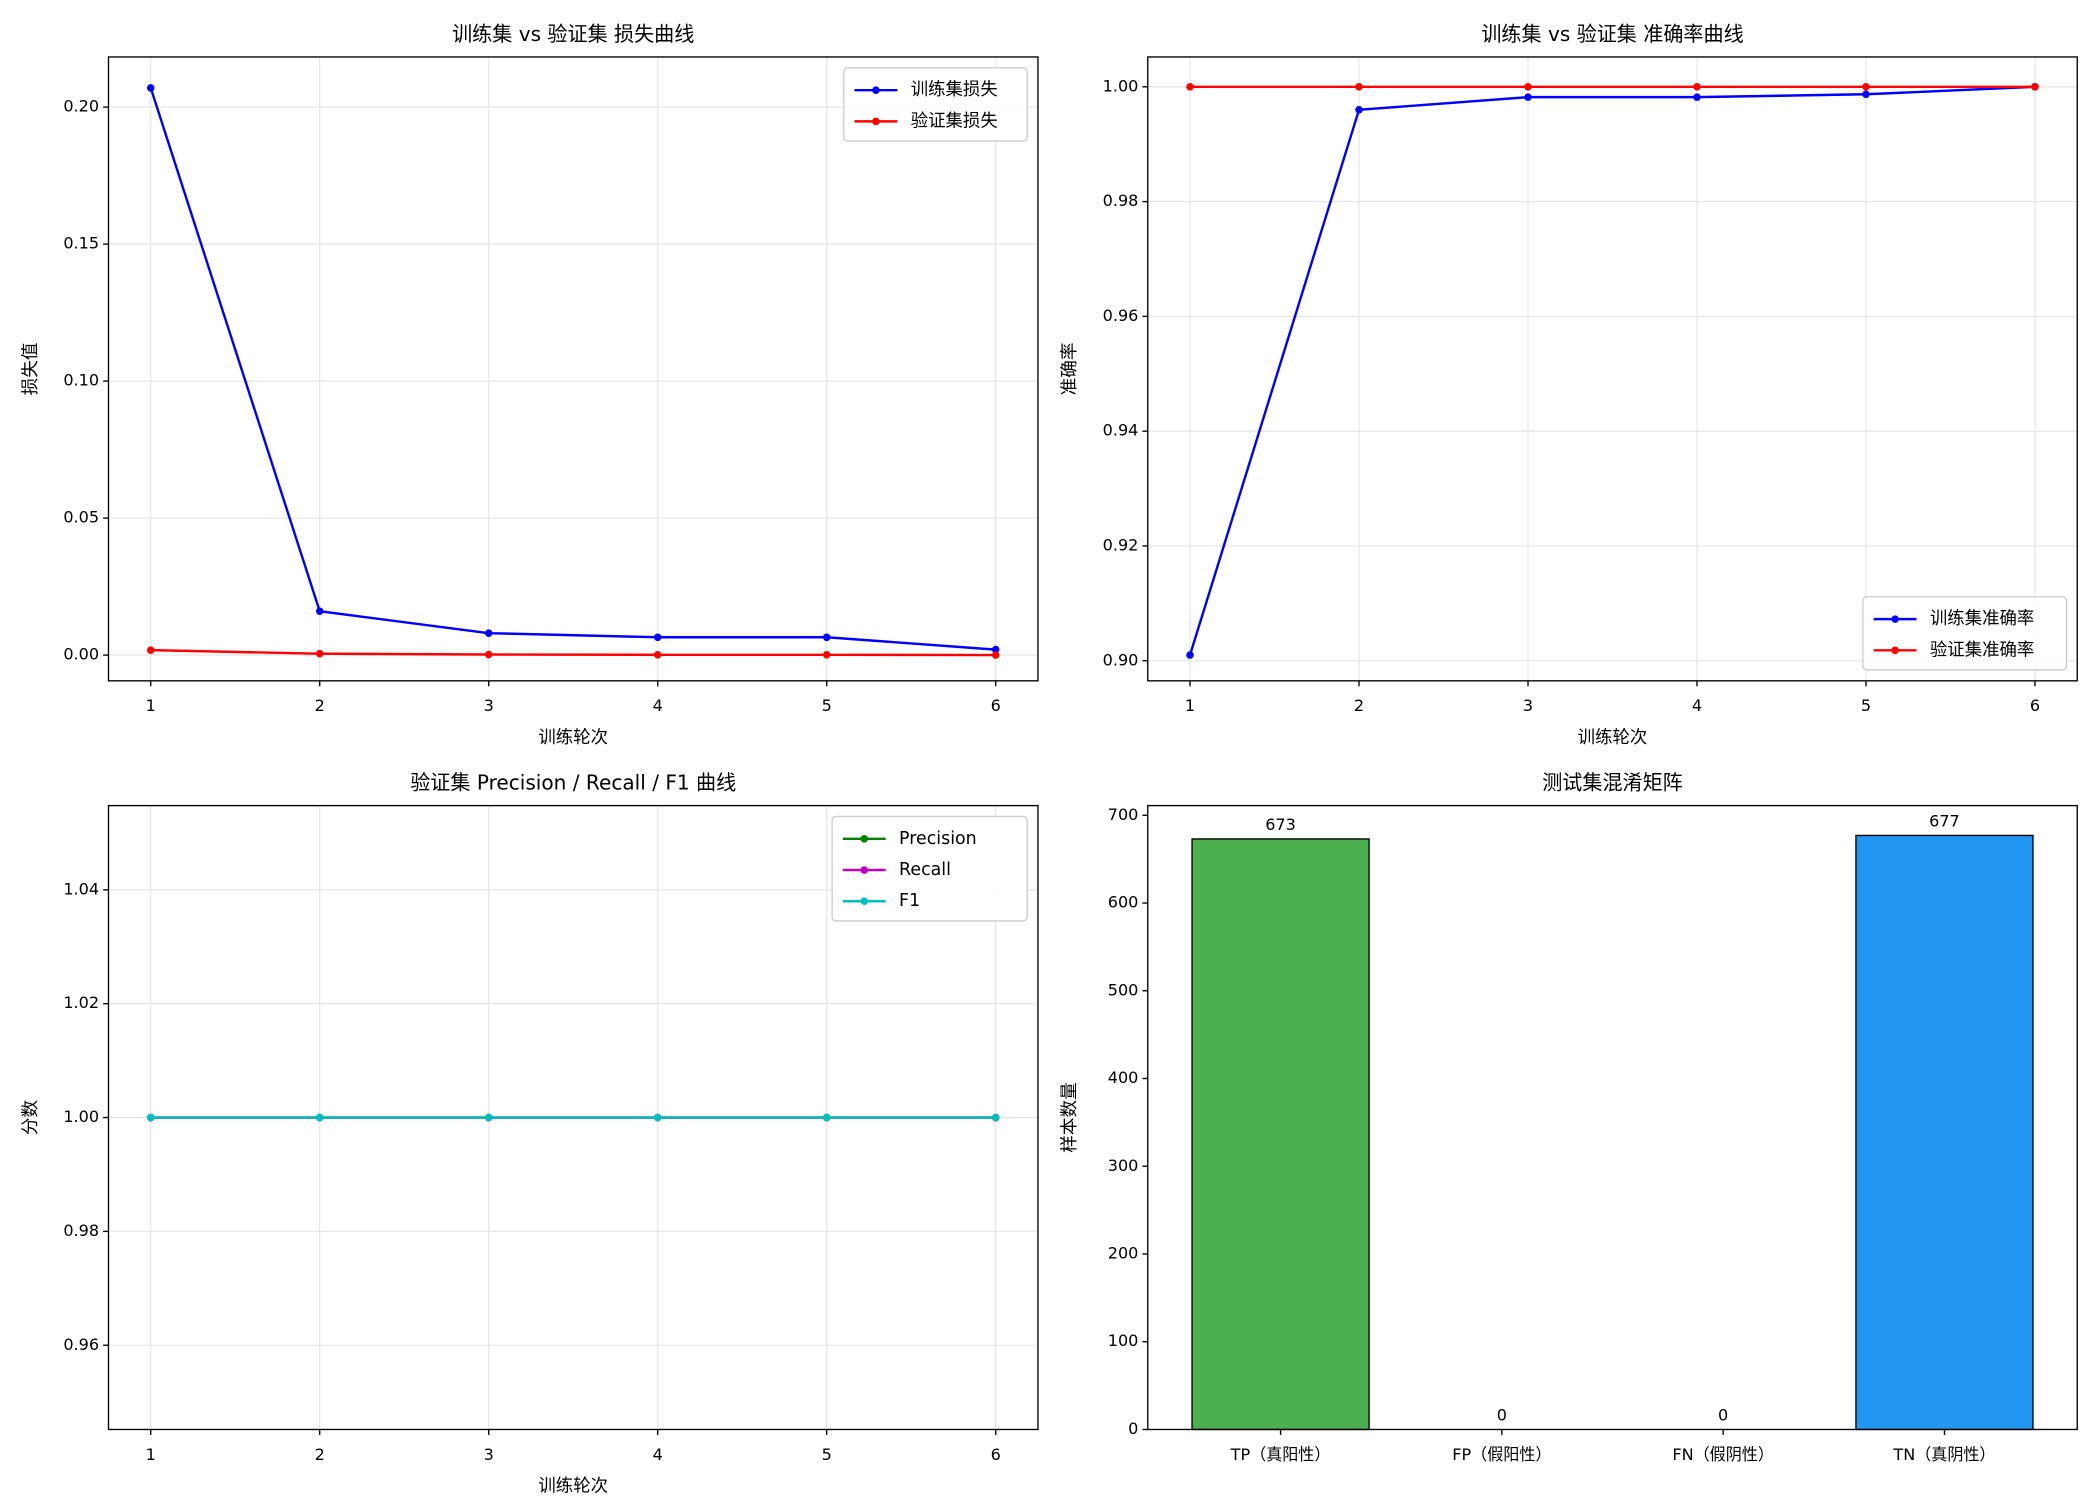 This screenshot has width=2100, height=1504. Describe the element at coordinates (1121, 430) in the screenshot. I see `y-tick-label: 0.94` at that location.